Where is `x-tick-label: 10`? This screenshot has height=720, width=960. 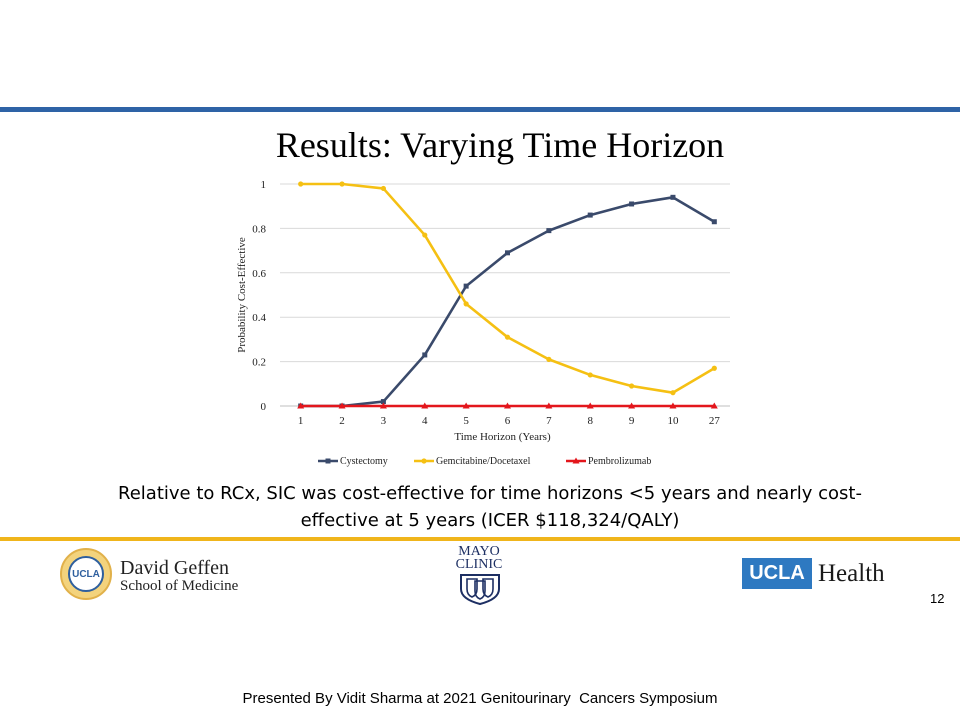
x-tick-label: 10 is located at coordinates (673, 421).